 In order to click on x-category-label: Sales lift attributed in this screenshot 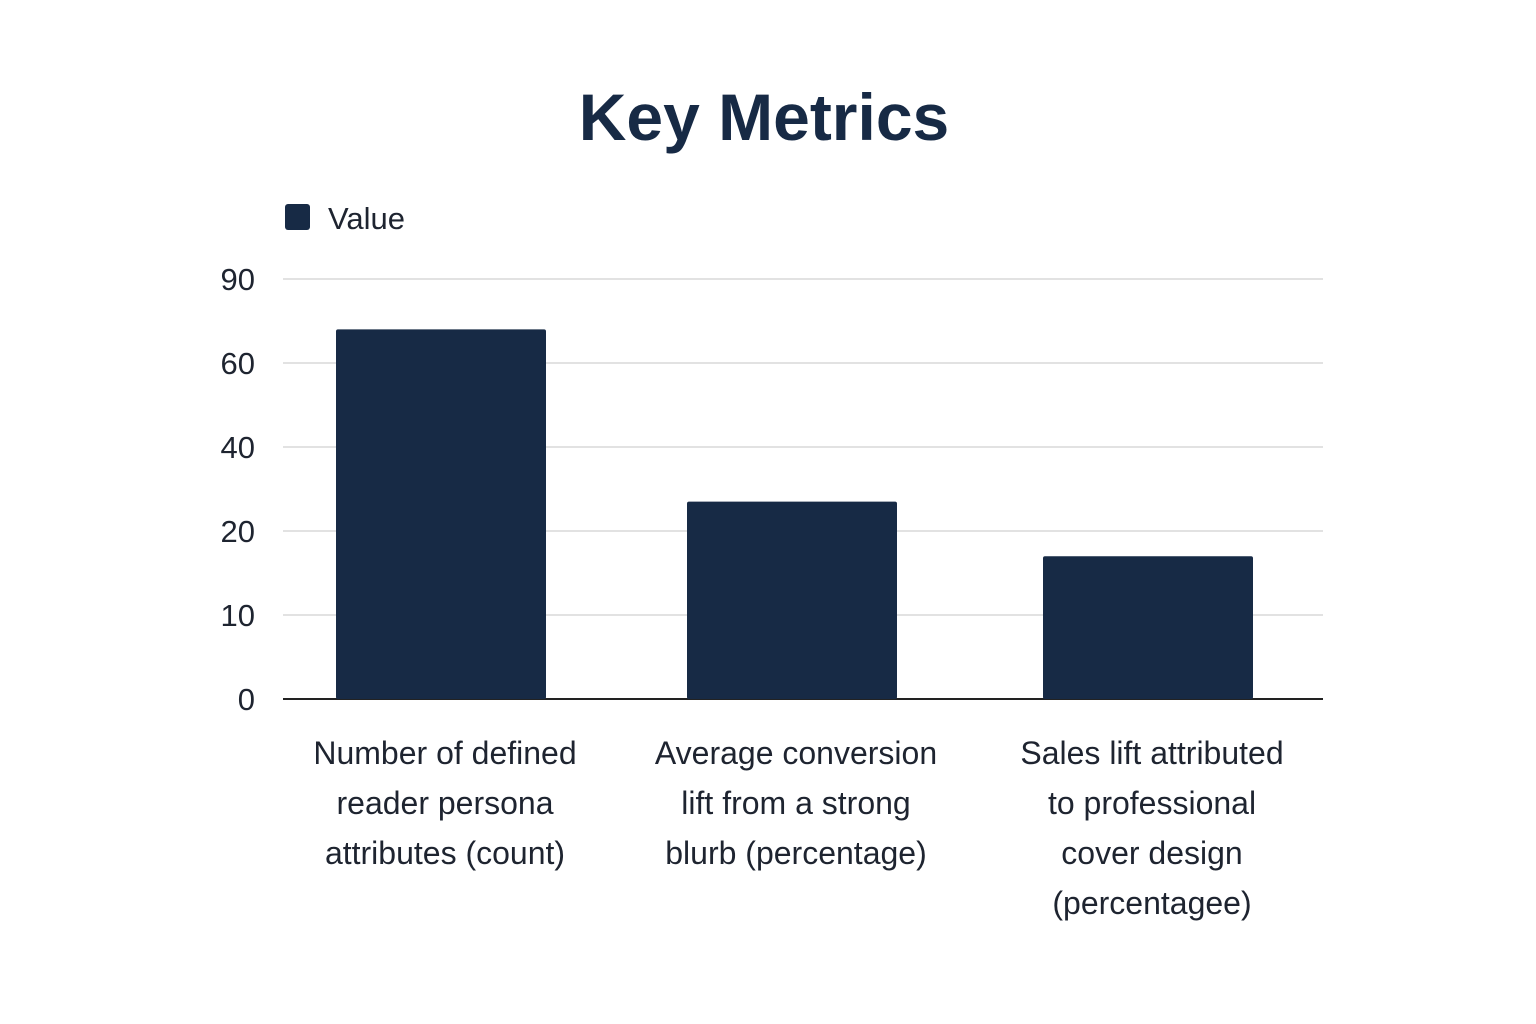, I will do `click(1151, 753)`.